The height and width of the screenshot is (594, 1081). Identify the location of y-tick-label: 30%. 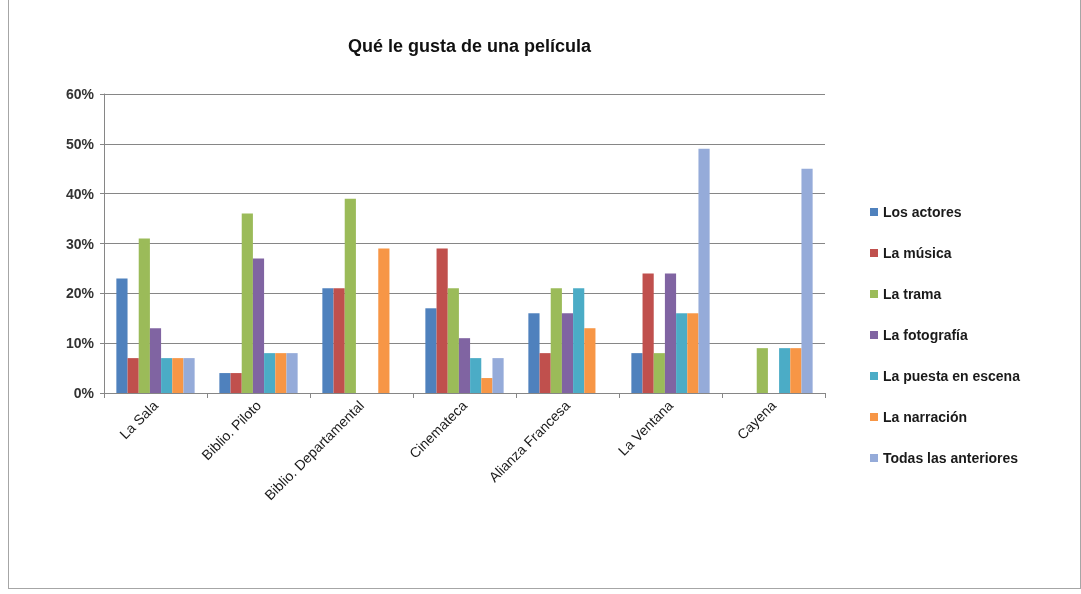
(80, 243).